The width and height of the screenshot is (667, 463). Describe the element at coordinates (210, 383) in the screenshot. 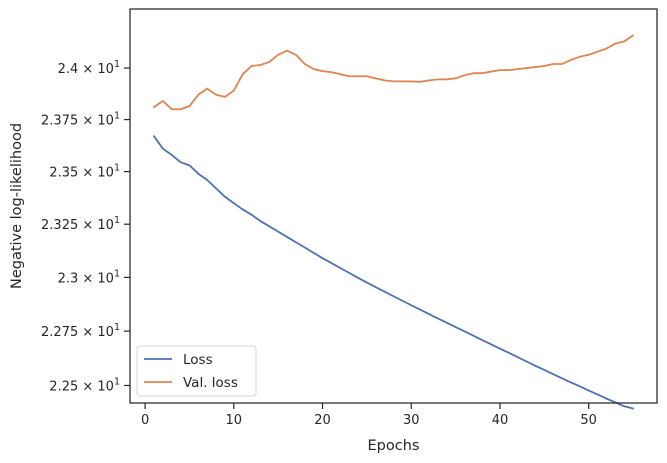

I see `legend-label-val-loss: Val. loss` at that location.